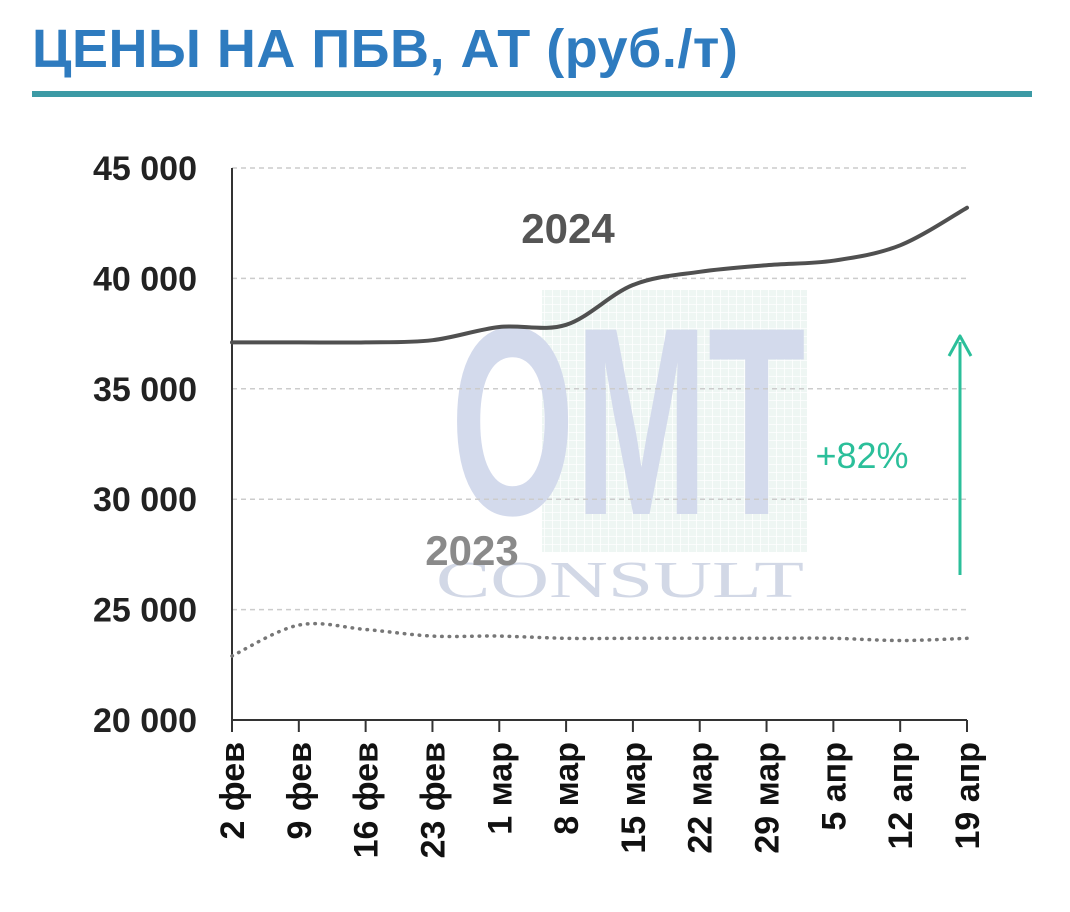 This screenshot has height=912, width=1070. What do you see at coordinates (701, 798) in the screenshot?
I see `x-tick-label: 22 мар` at bounding box center [701, 798].